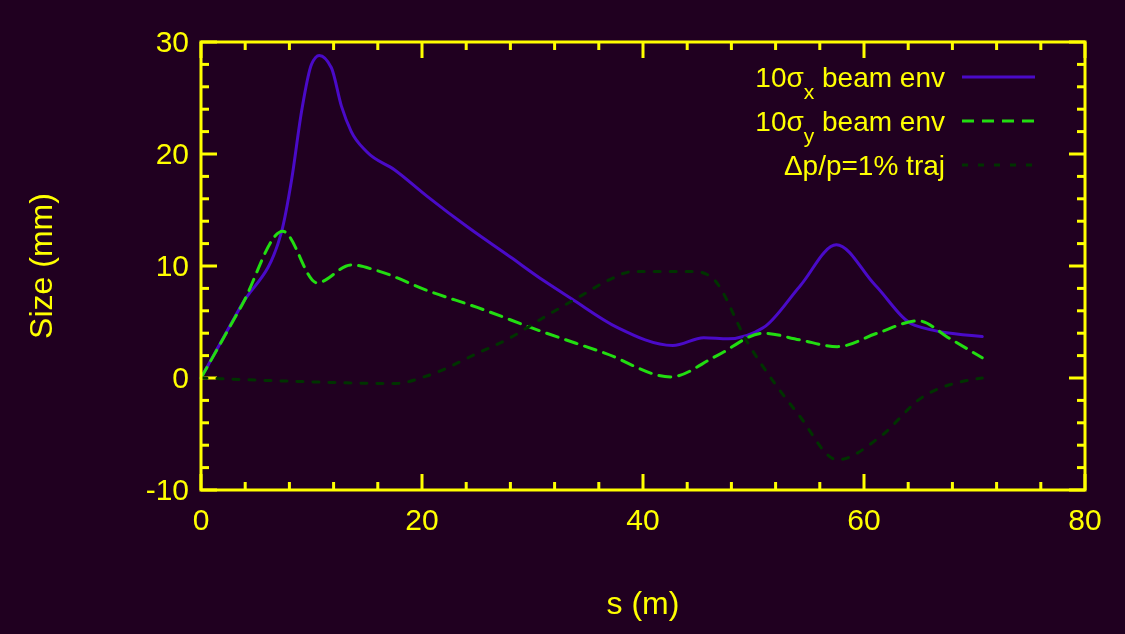 The image size is (1125, 634). What do you see at coordinates (172, 153) in the screenshot?
I see `y-tick-label: 20` at bounding box center [172, 153].